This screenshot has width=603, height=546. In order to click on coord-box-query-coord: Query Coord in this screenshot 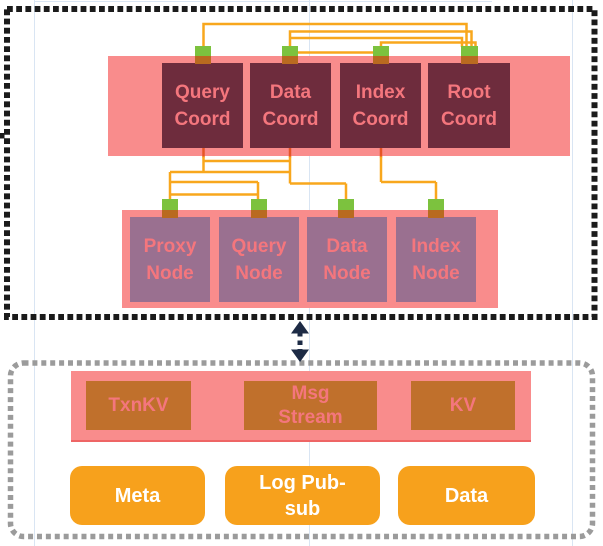, I will do `click(202, 105)`.